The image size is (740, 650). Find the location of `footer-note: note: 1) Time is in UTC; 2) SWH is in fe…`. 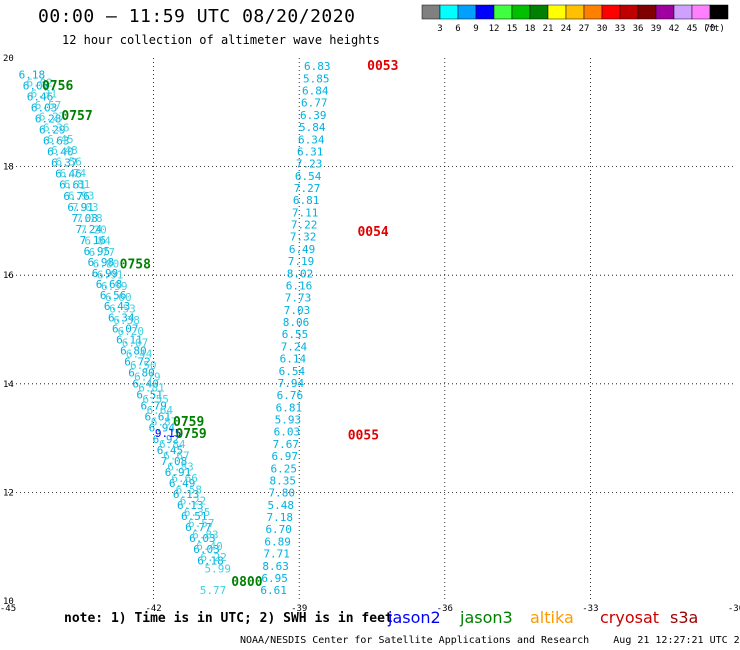

footer-note: note: 1) Time is in UTC; 2) SWH is in fe… is located at coordinates (228, 618).